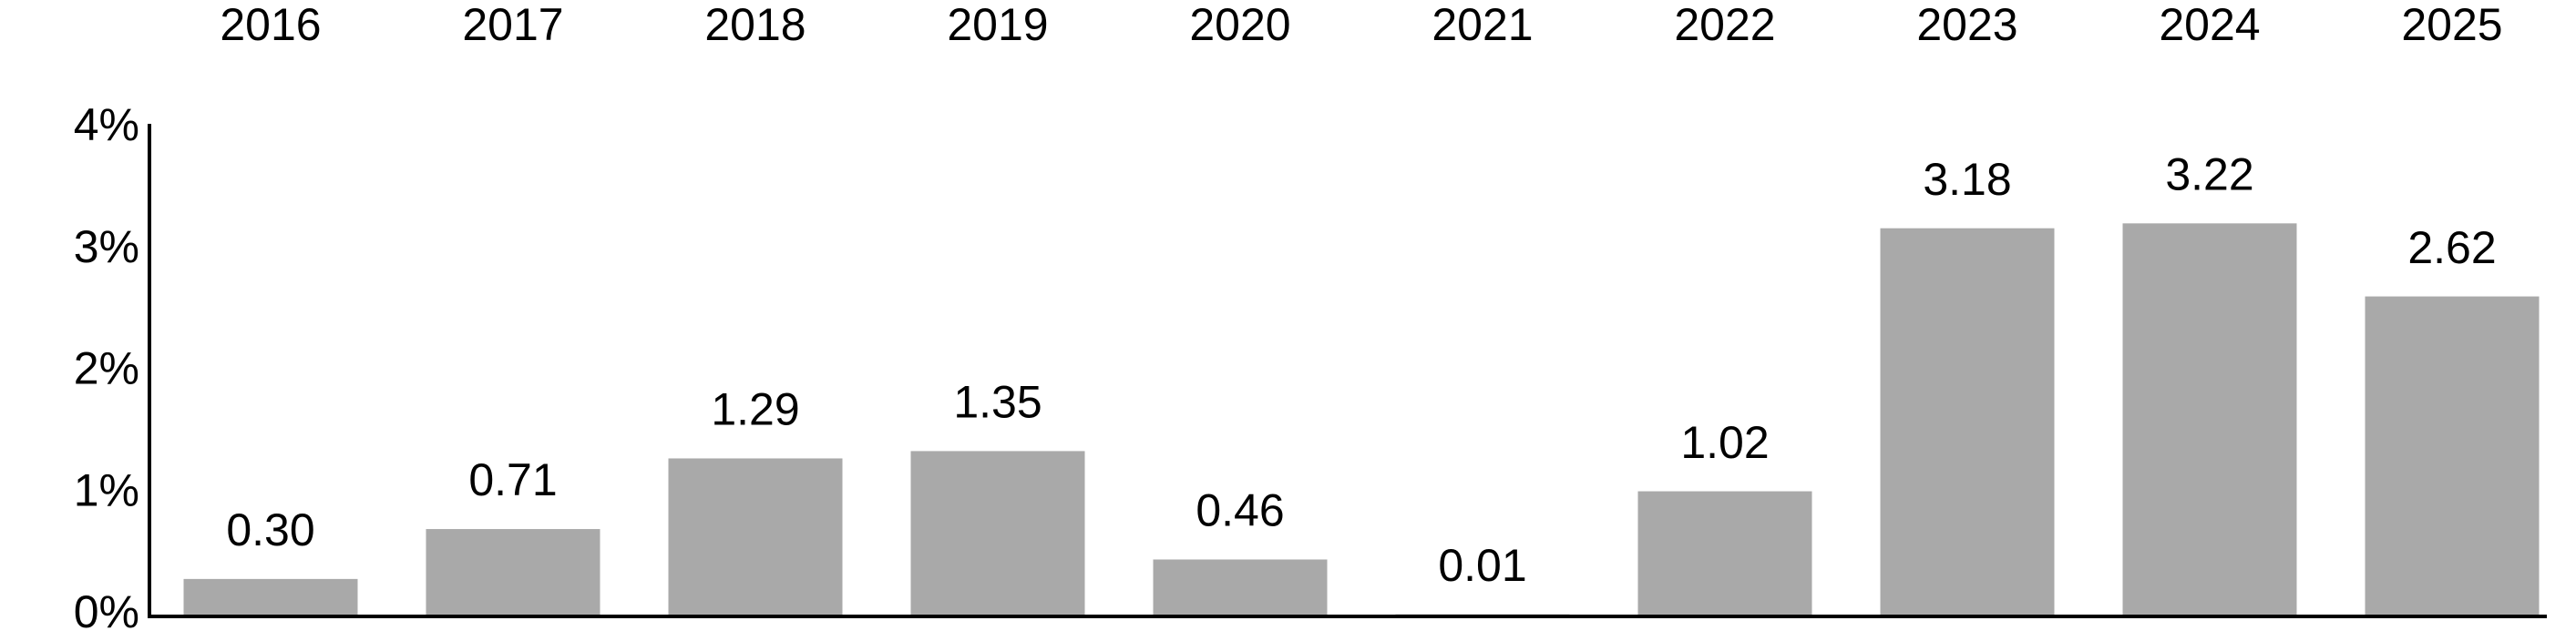  I want to click on value-label: 0.01, so click(1482, 565).